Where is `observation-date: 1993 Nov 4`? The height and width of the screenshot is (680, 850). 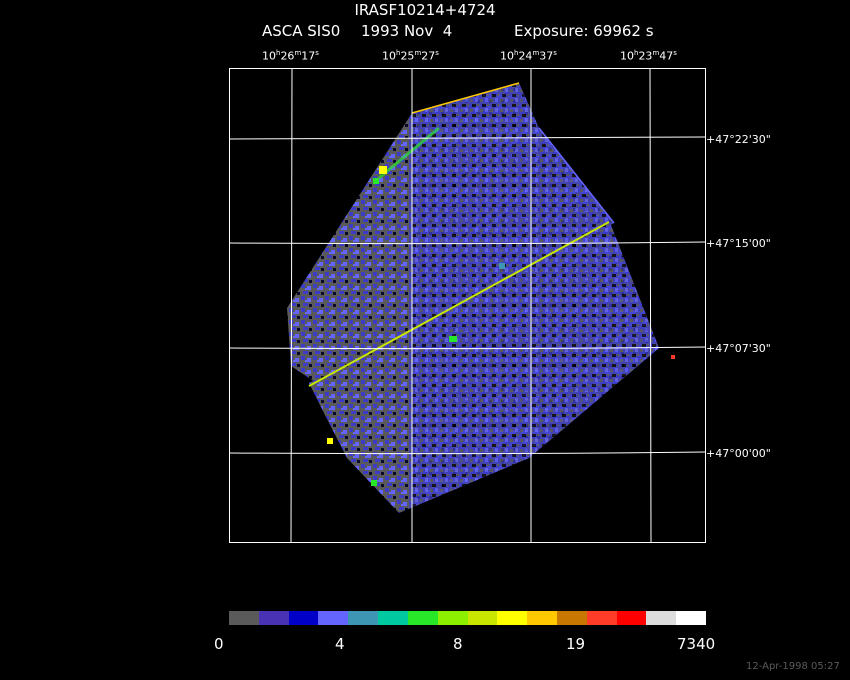 observation-date: 1993 Nov 4 is located at coordinates (407, 31).